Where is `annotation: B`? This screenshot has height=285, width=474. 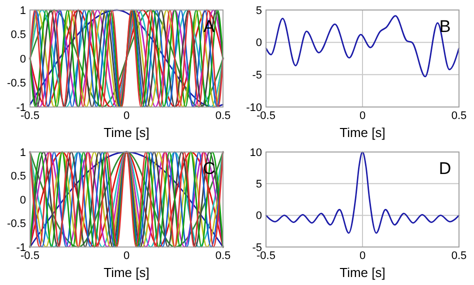 annotation: B is located at coordinates (445, 26).